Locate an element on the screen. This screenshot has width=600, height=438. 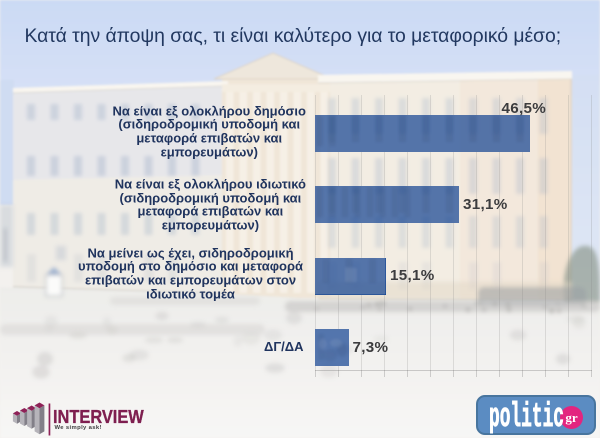
svg-text: gr is located at coordinates (571, 417).